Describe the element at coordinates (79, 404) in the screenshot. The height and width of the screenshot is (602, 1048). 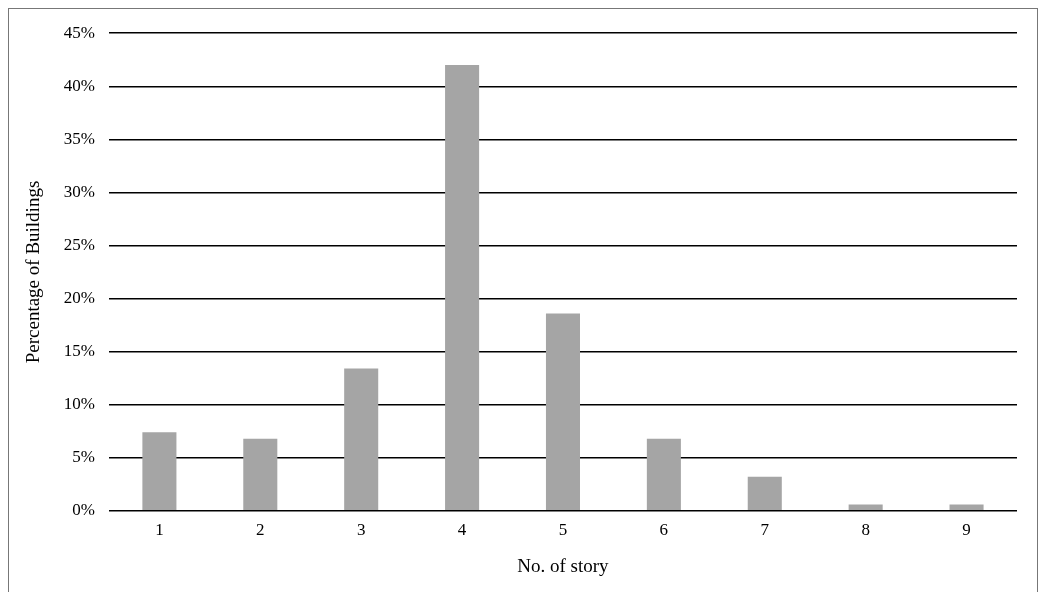
I see `y-tick-label: 10%` at that location.